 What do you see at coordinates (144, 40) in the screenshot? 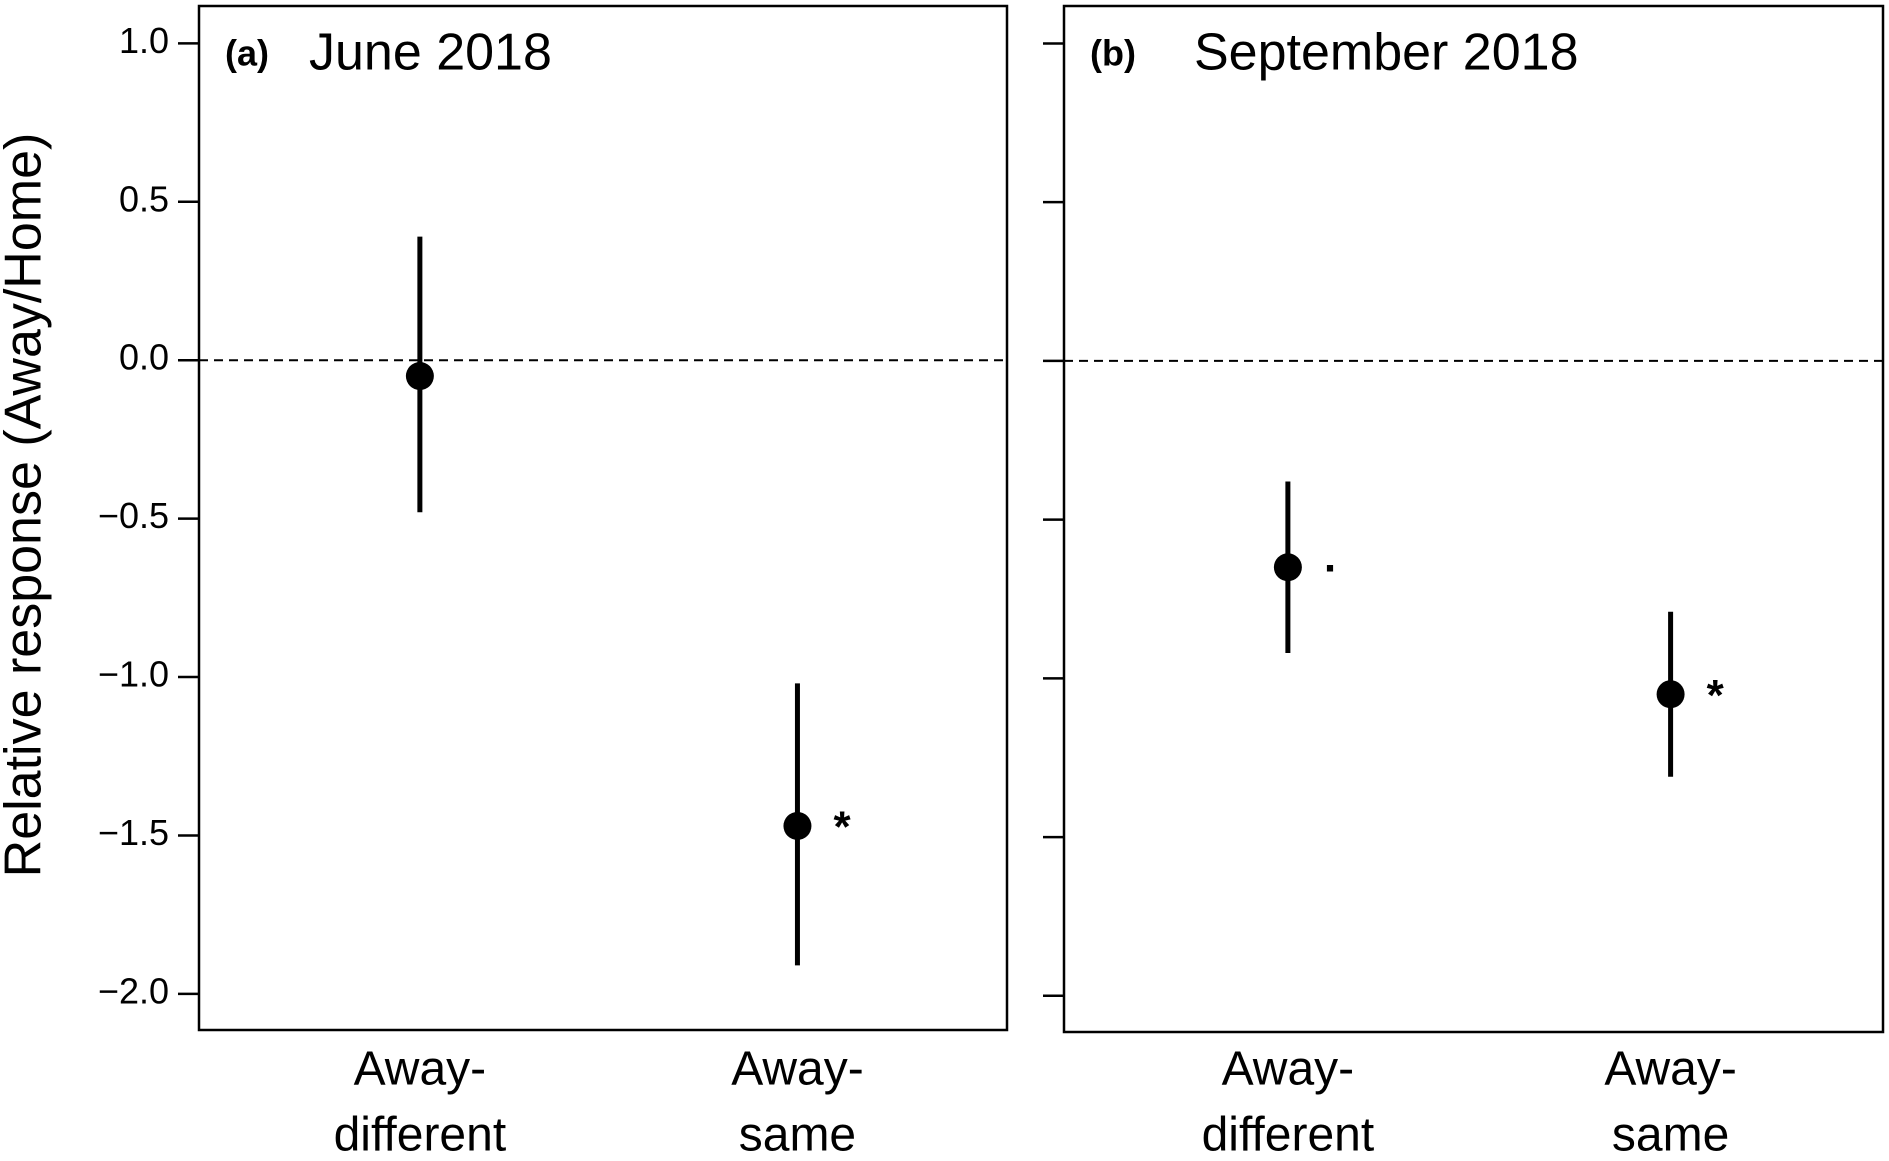
I see `y-tick-label: 1.0` at bounding box center [144, 40].